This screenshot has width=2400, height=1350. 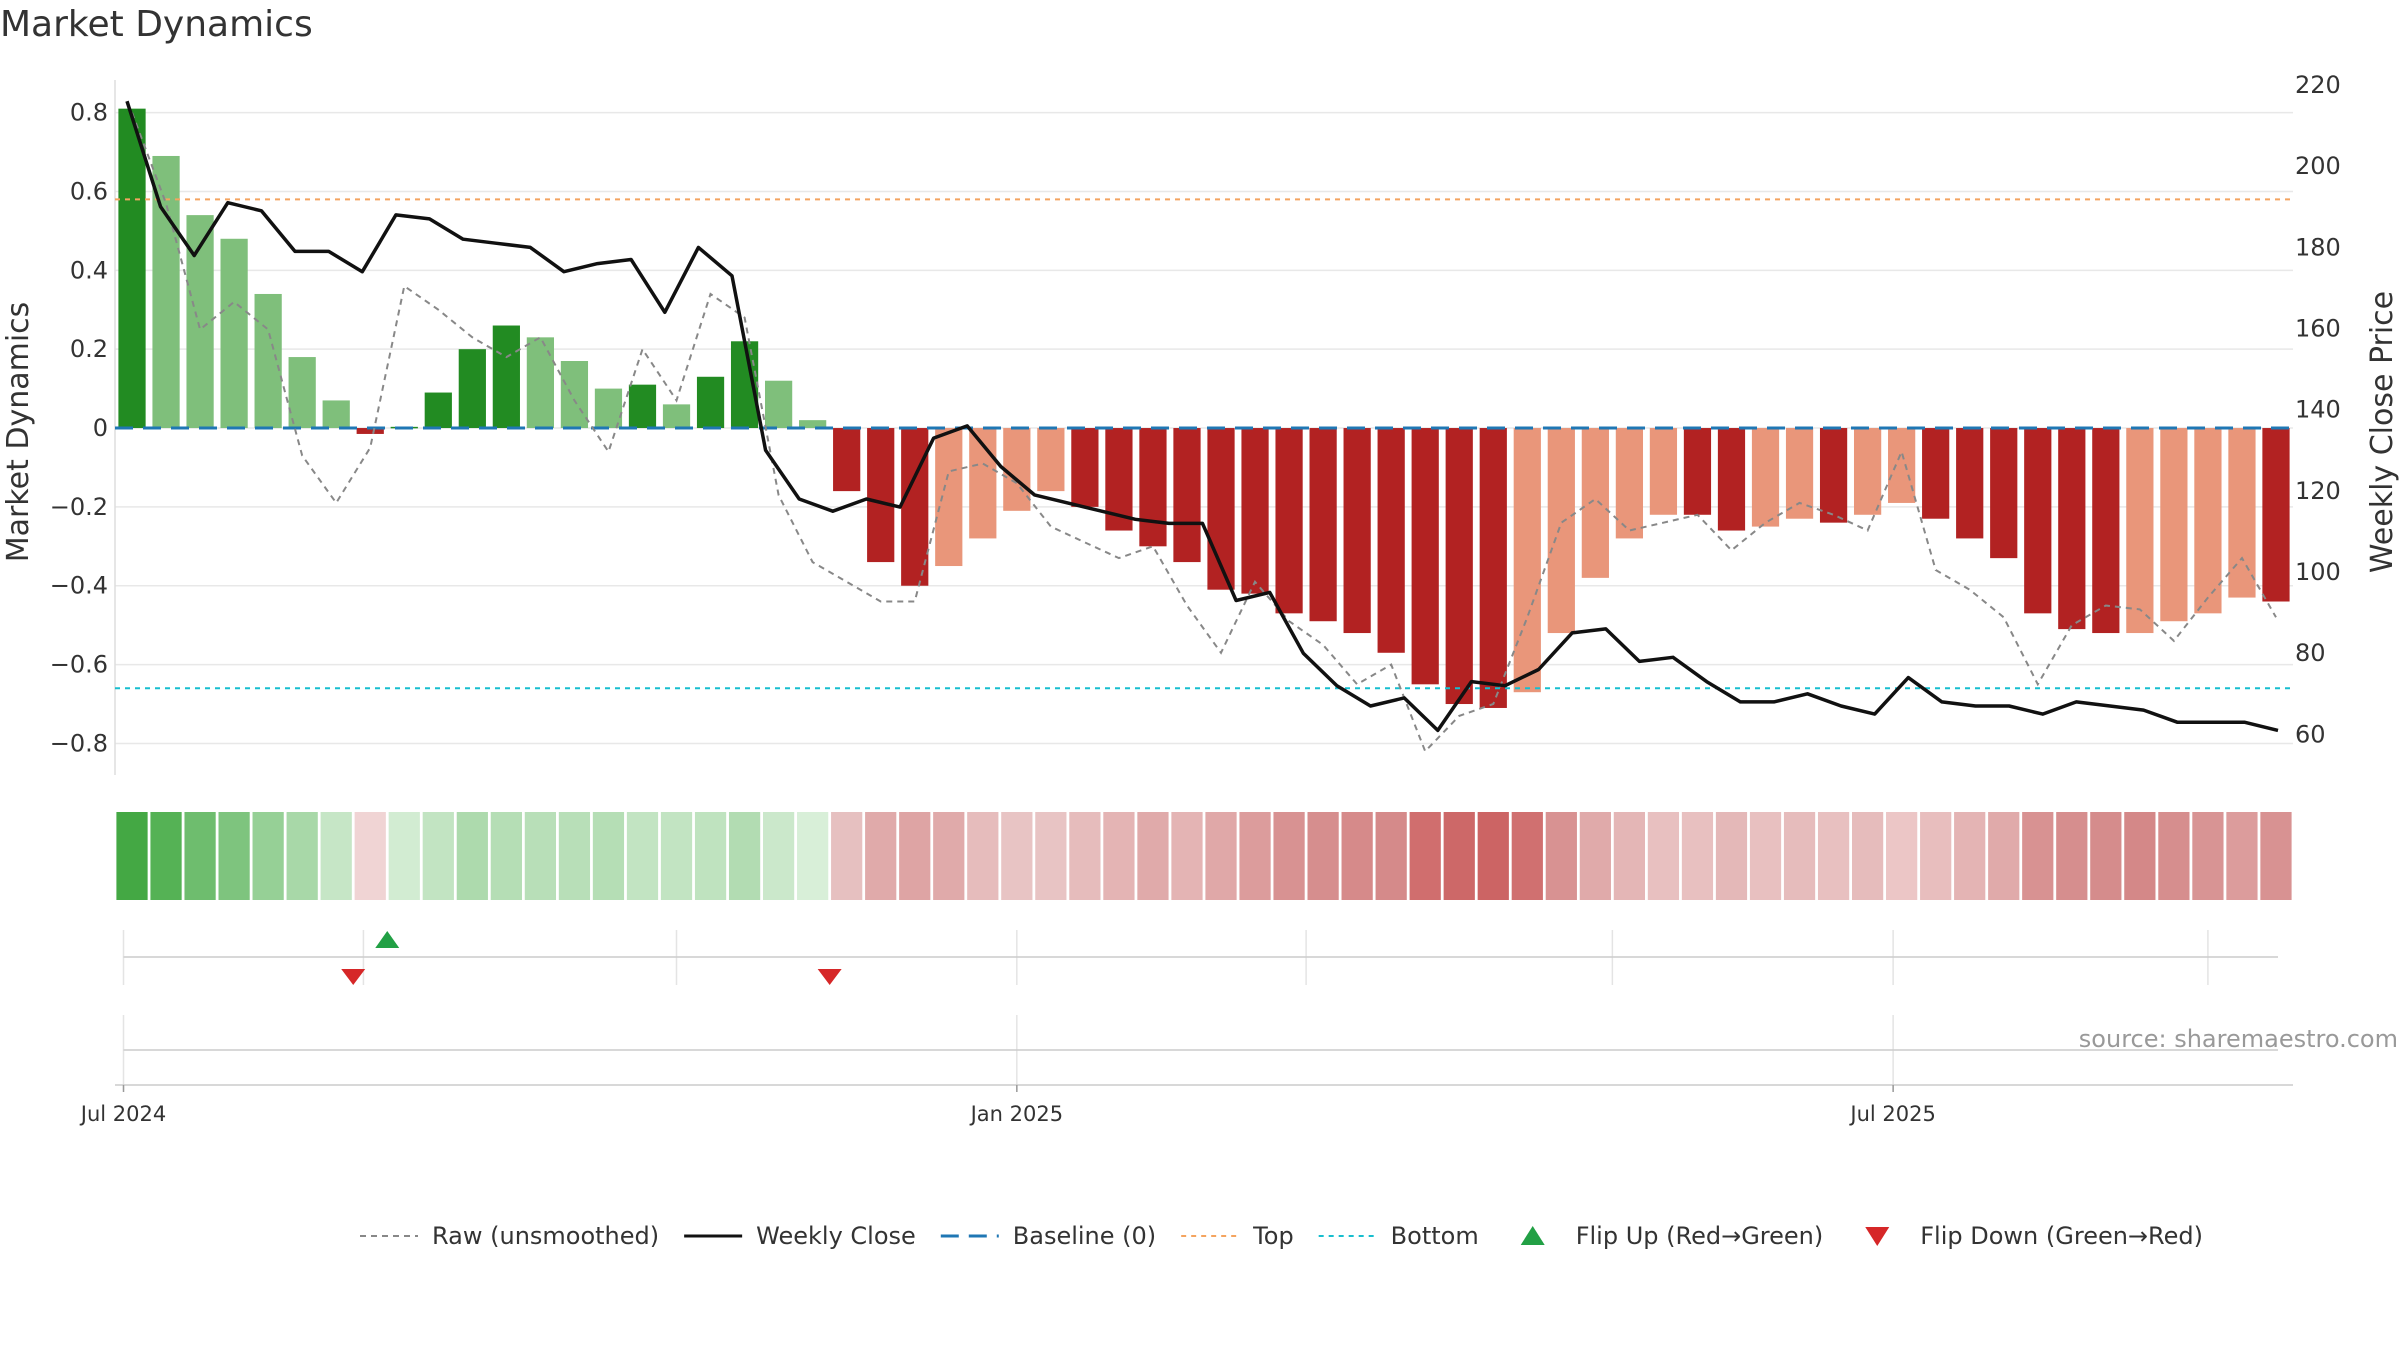 I want to click on y-axis-right-title: Weekly Close Price, so click(x=2382, y=432).